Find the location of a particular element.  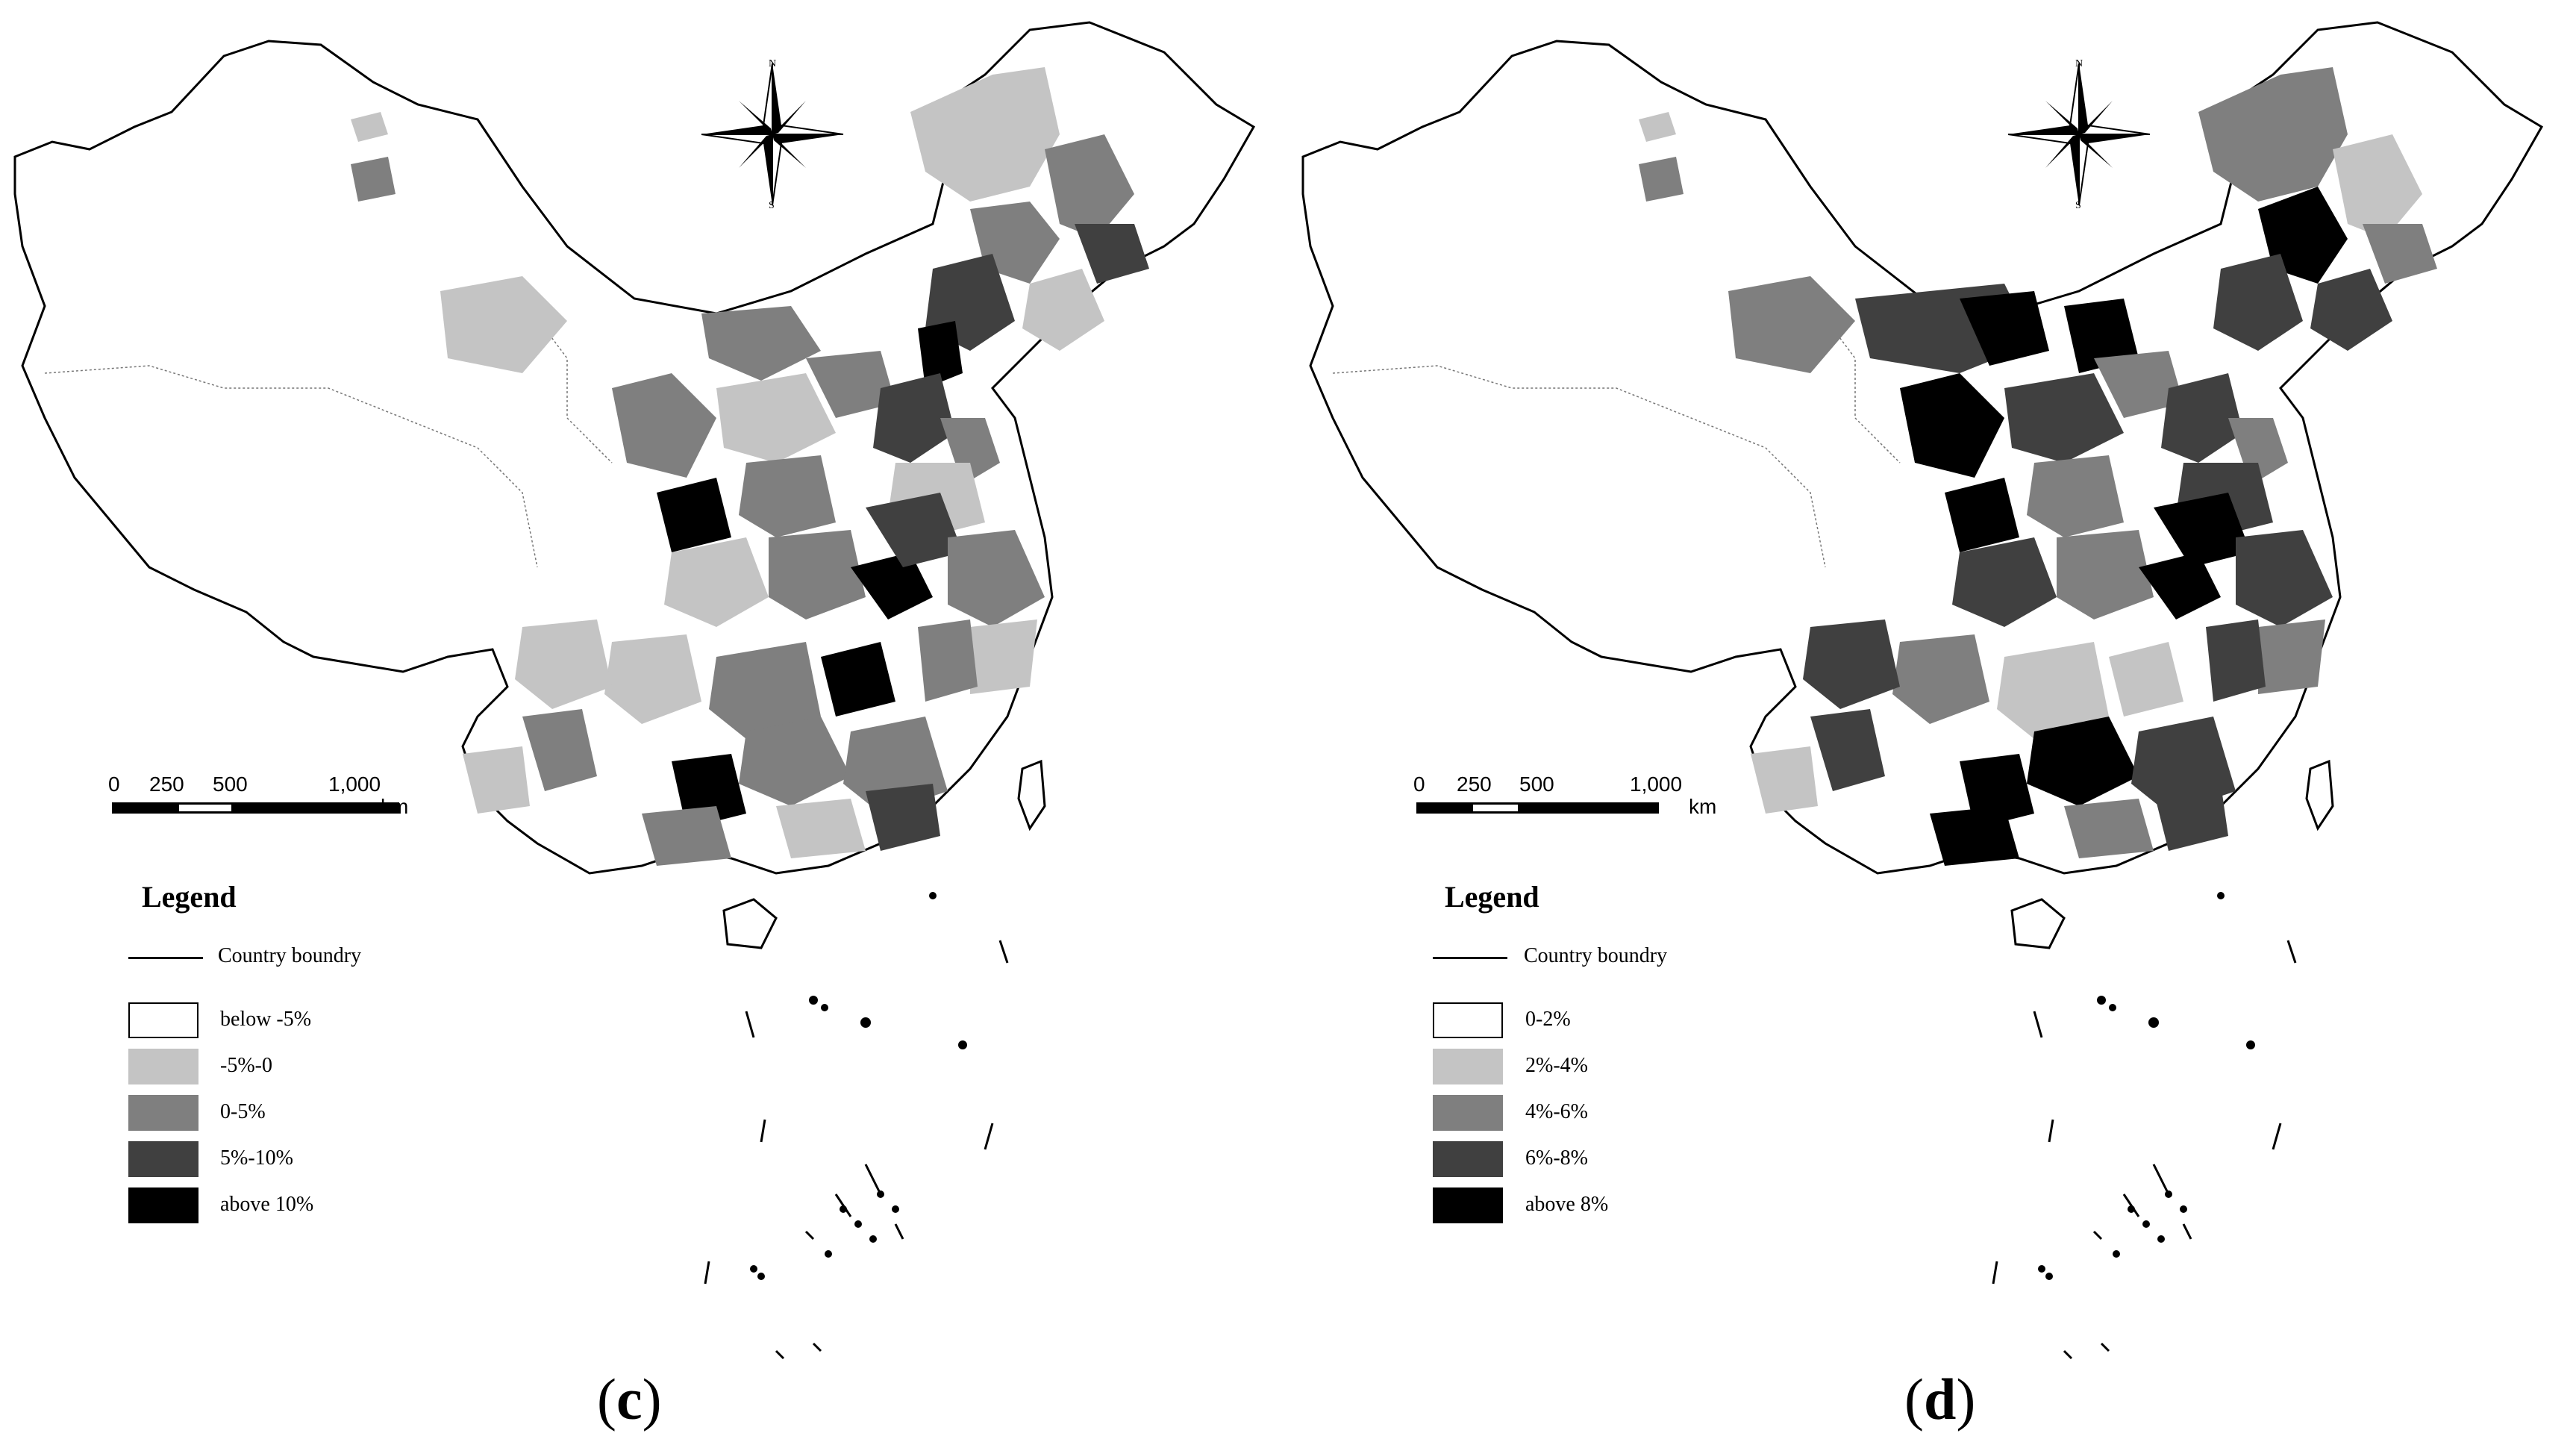

caption-letter: c is located at coordinates (629, 1399).